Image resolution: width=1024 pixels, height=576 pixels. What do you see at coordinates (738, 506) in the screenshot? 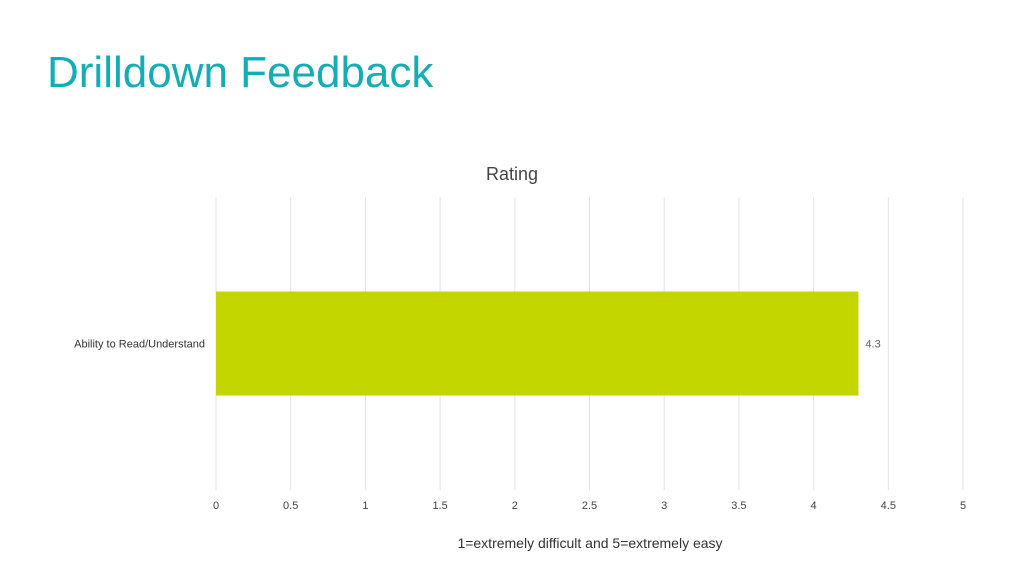
I see `x-tick-label: 3.5` at bounding box center [738, 506].